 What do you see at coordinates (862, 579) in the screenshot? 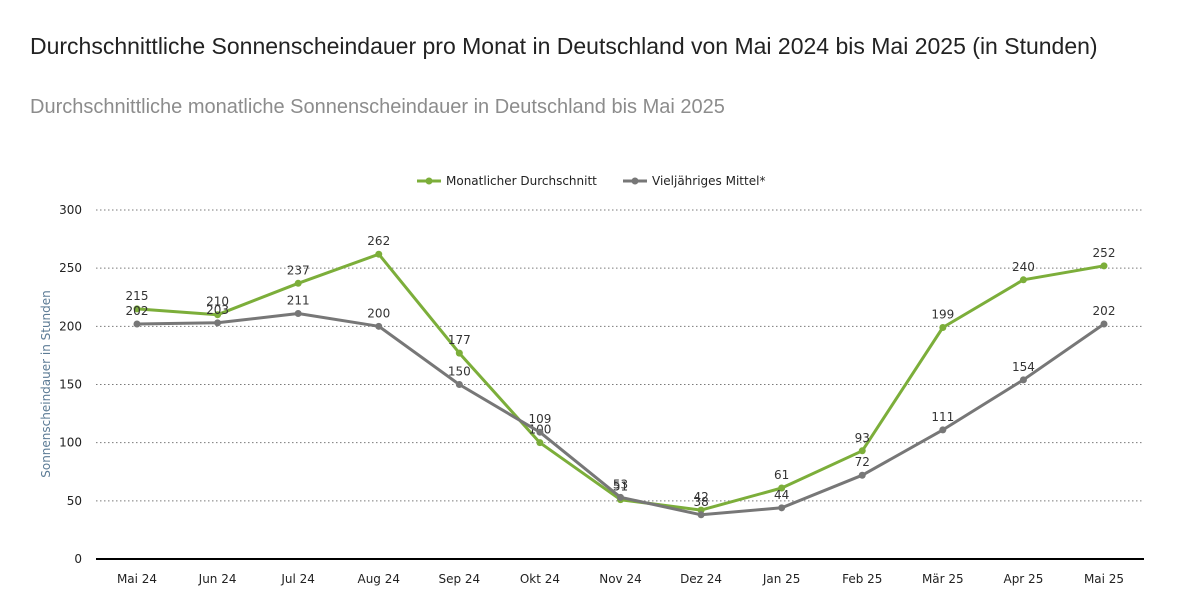
I see `x-tick-label: Feb 25` at bounding box center [862, 579].